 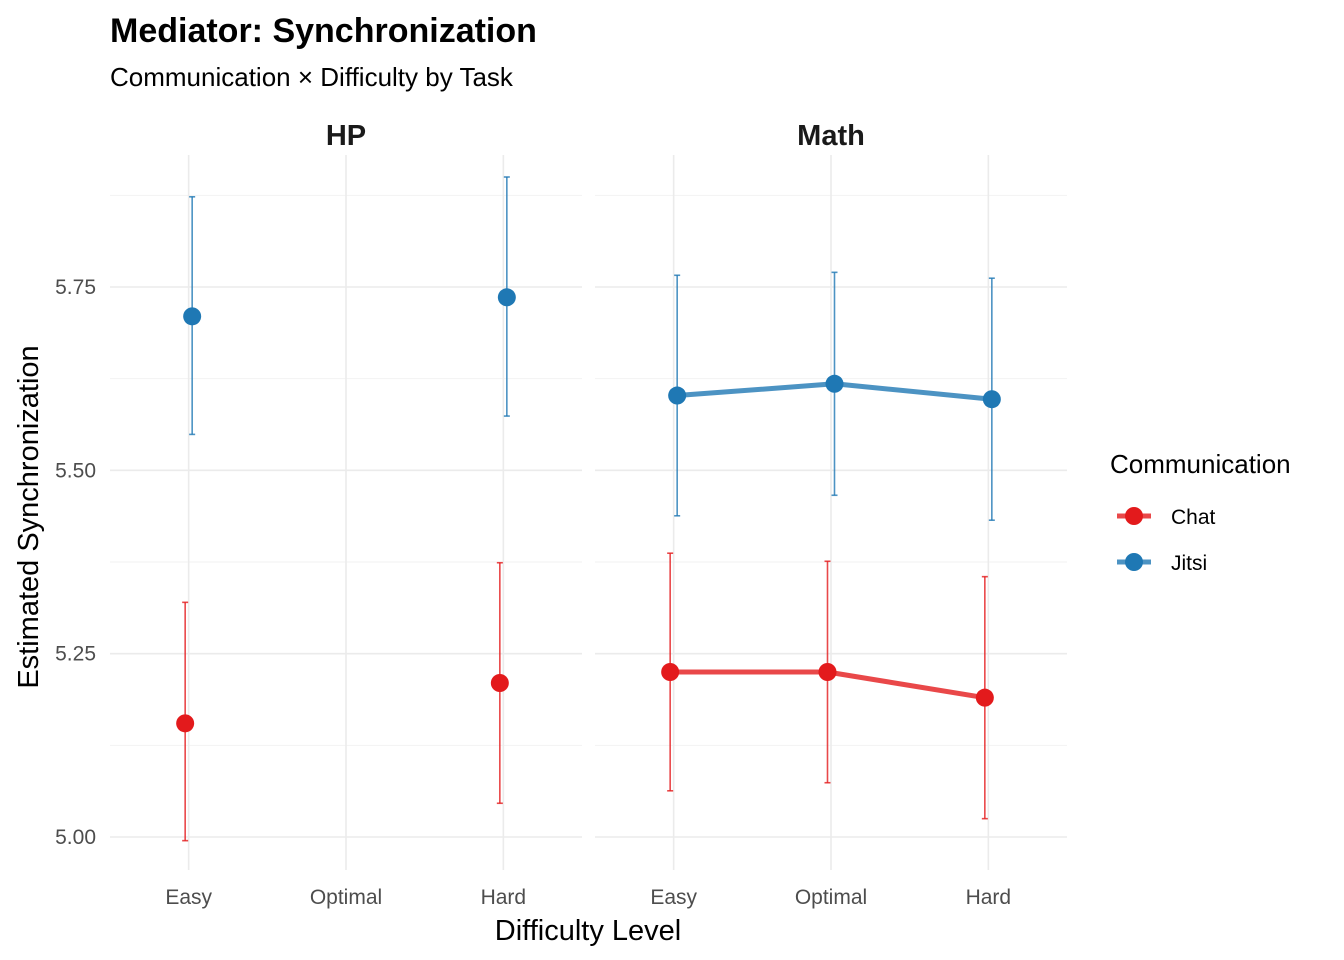 I want to click on y-tick-label: 5.50, so click(x=75, y=470).